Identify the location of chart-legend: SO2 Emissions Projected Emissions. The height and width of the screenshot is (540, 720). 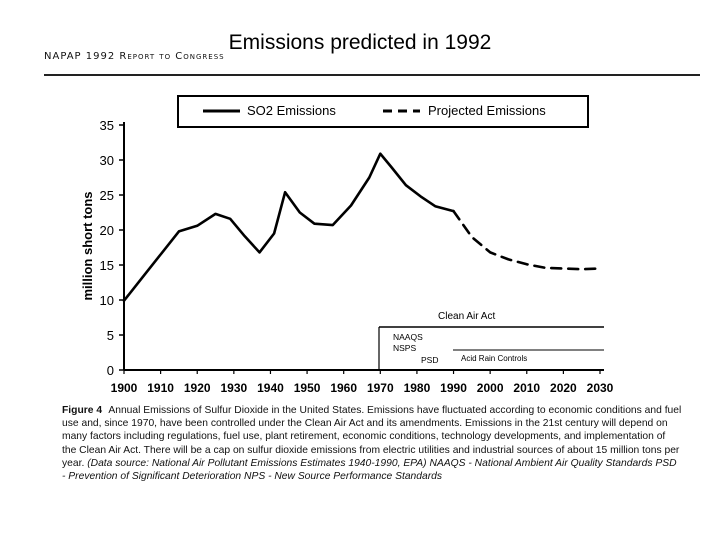
(383, 111).